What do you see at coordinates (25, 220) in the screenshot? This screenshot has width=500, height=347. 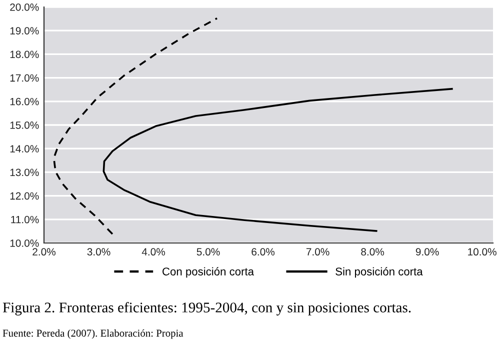 I see `y-tick-label: 11.0%` at bounding box center [25, 220].